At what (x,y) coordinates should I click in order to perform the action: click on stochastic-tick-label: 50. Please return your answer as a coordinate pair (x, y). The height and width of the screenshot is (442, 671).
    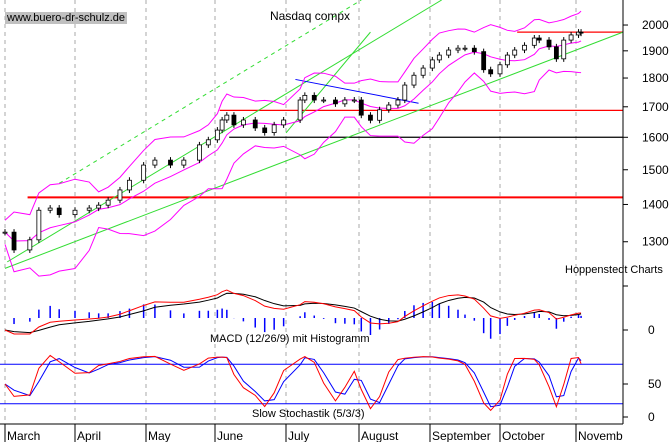
    Looking at the image, I should click on (655, 384).